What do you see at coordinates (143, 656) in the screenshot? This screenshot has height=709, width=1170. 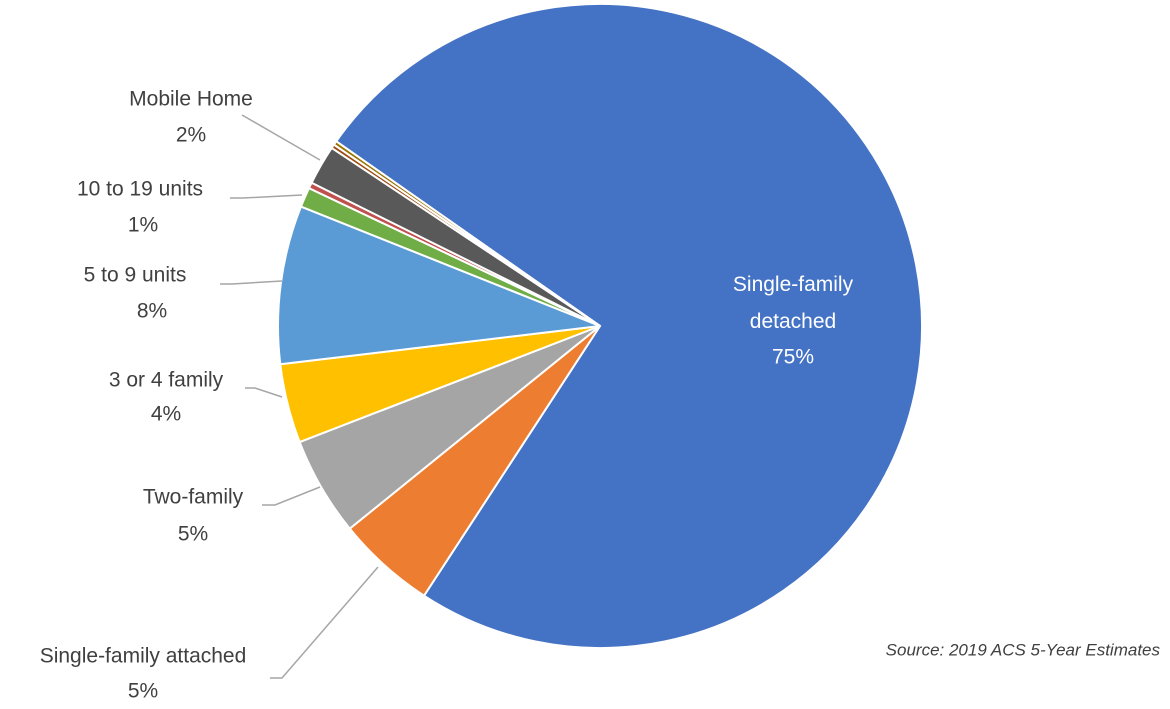 I see `slice-label: Single-family attached` at bounding box center [143, 656].